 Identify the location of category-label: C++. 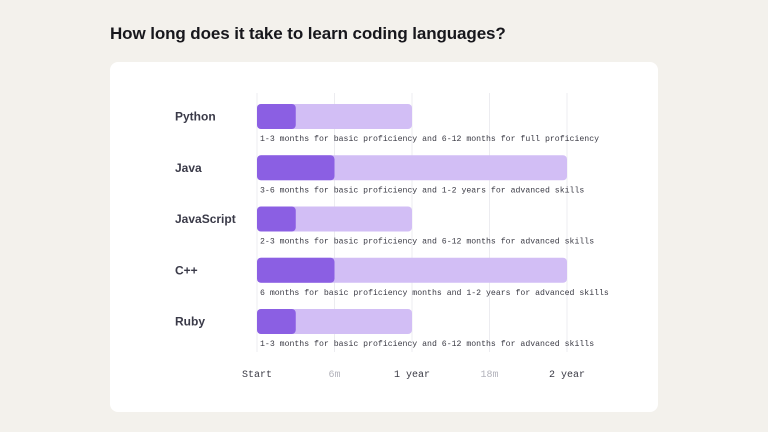
(186, 270).